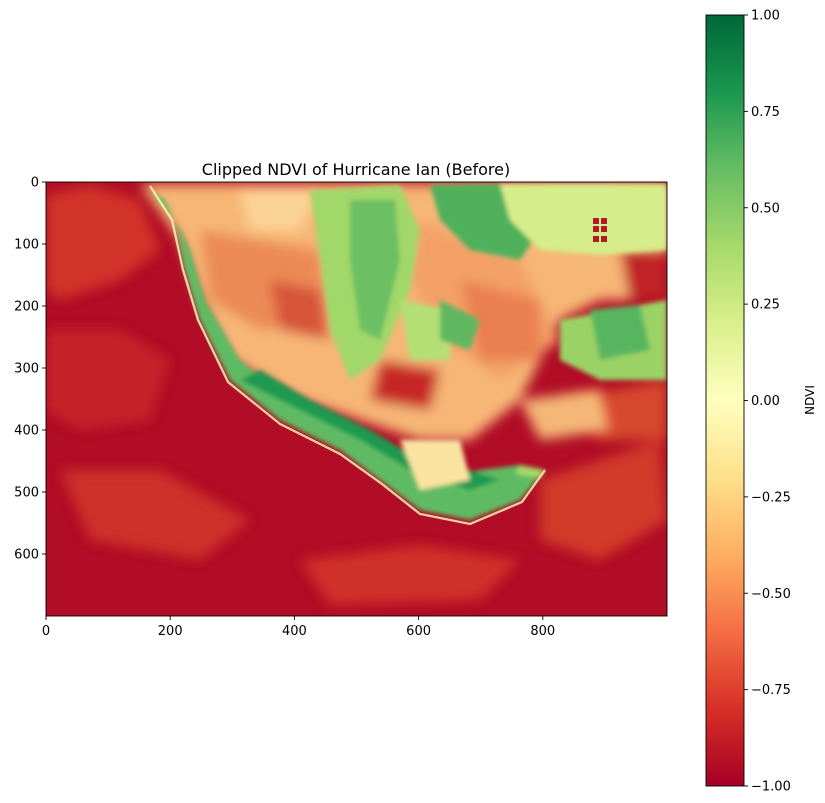 The height and width of the screenshot is (803, 825). I want to click on y-tick-label: 500, so click(26, 493).